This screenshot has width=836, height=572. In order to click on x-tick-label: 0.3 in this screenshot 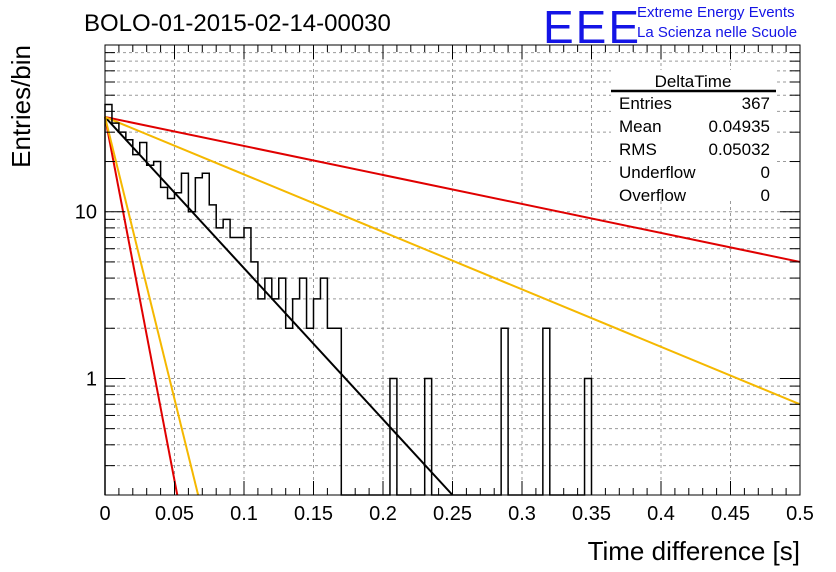, I will do `click(522, 514)`.